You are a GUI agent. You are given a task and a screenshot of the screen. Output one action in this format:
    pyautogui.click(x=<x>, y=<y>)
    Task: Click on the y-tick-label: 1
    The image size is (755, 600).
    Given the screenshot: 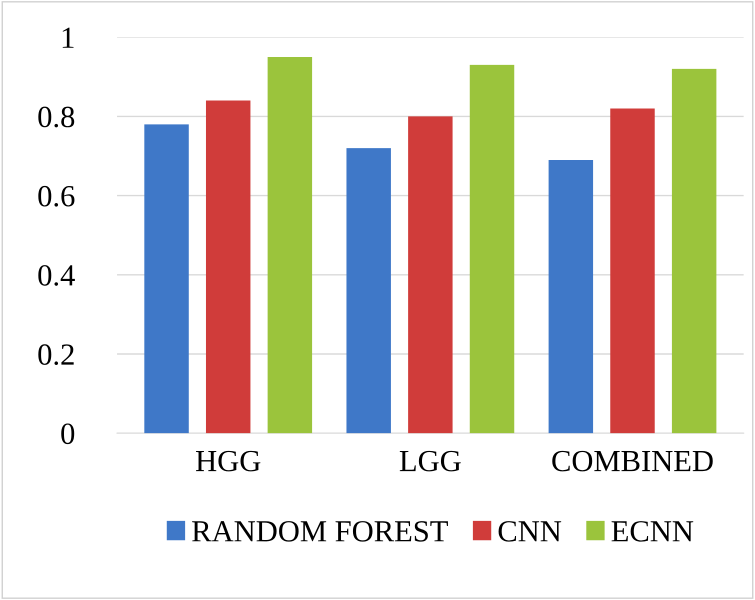 What is the action you would take?
    pyautogui.click(x=68, y=38)
    